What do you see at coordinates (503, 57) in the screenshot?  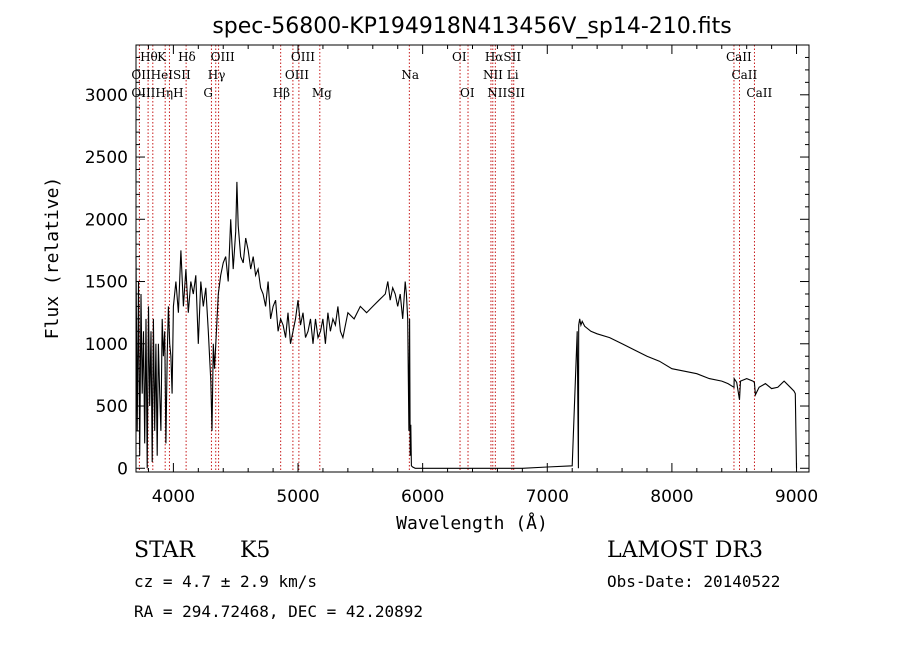 I see `line-label: HαSII` at bounding box center [503, 57].